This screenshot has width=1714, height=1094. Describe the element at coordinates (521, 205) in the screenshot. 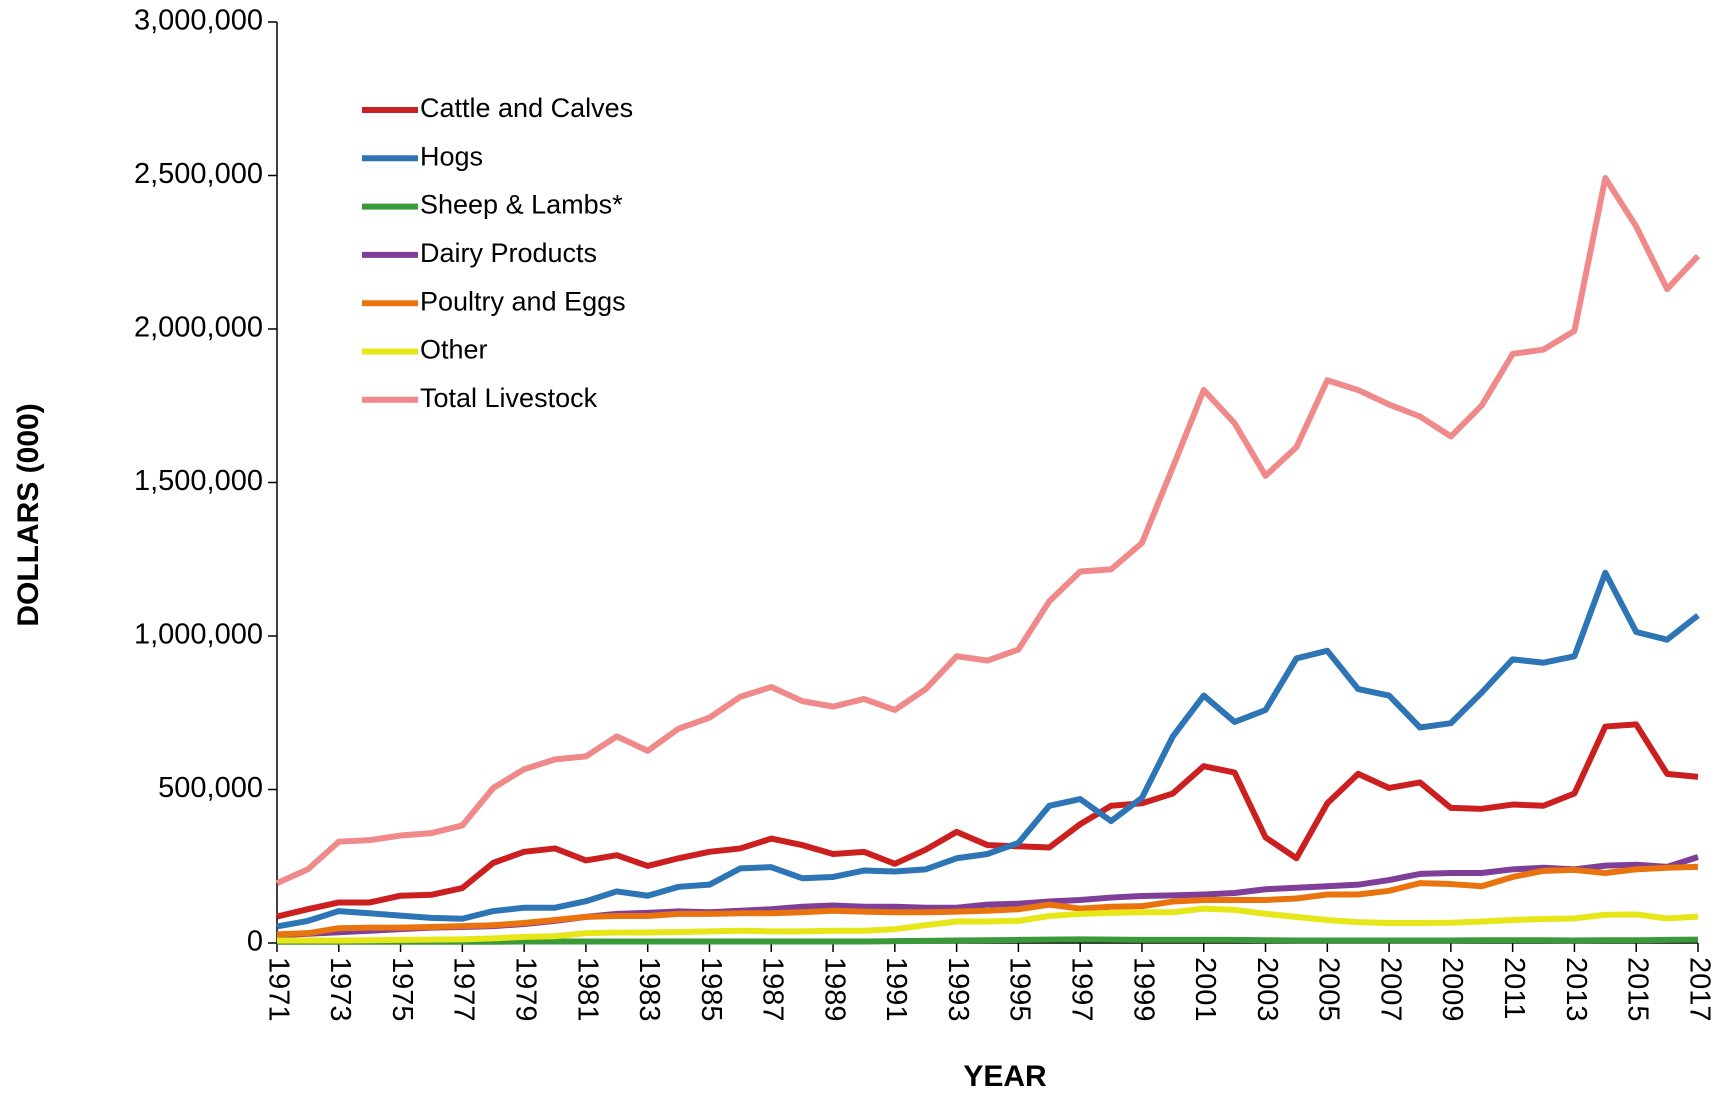

I see `legend-text: Sheep & Lambs*` at that location.